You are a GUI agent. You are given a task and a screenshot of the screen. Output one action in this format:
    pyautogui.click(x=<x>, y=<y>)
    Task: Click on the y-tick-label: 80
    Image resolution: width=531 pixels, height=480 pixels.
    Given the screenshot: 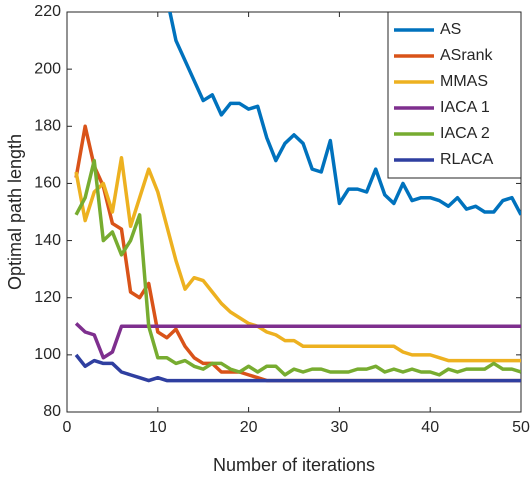 What is the action you would take?
    pyautogui.click(x=52, y=411)
    